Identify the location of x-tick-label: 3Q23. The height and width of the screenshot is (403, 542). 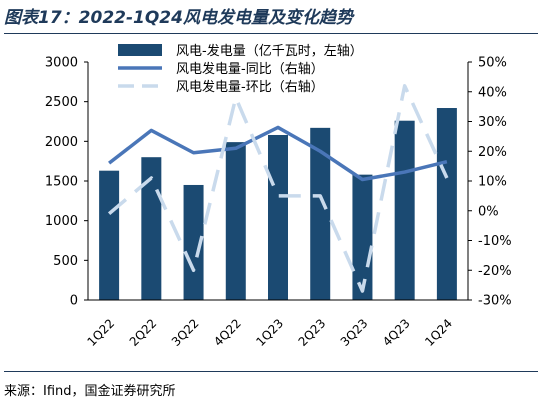
(354, 332).